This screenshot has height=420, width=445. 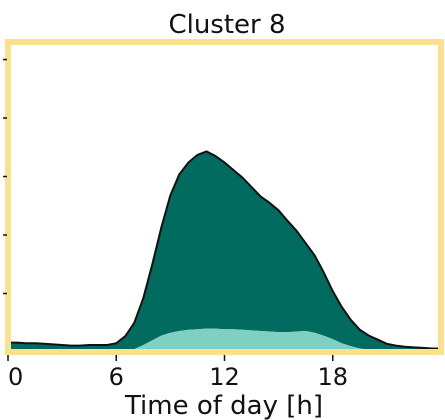 What do you see at coordinates (15, 377) in the screenshot?
I see `x-tick-label: 0` at bounding box center [15, 377].